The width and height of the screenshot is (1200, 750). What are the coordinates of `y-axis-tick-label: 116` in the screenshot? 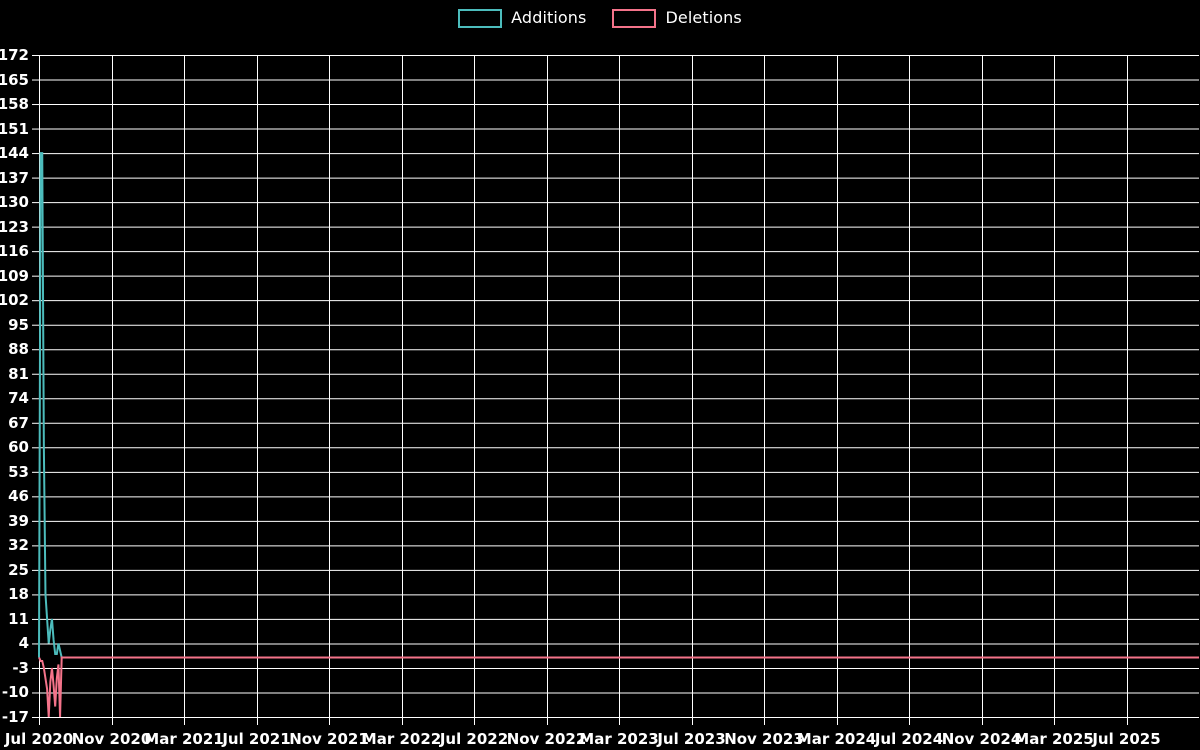 It's located at (14, 251).